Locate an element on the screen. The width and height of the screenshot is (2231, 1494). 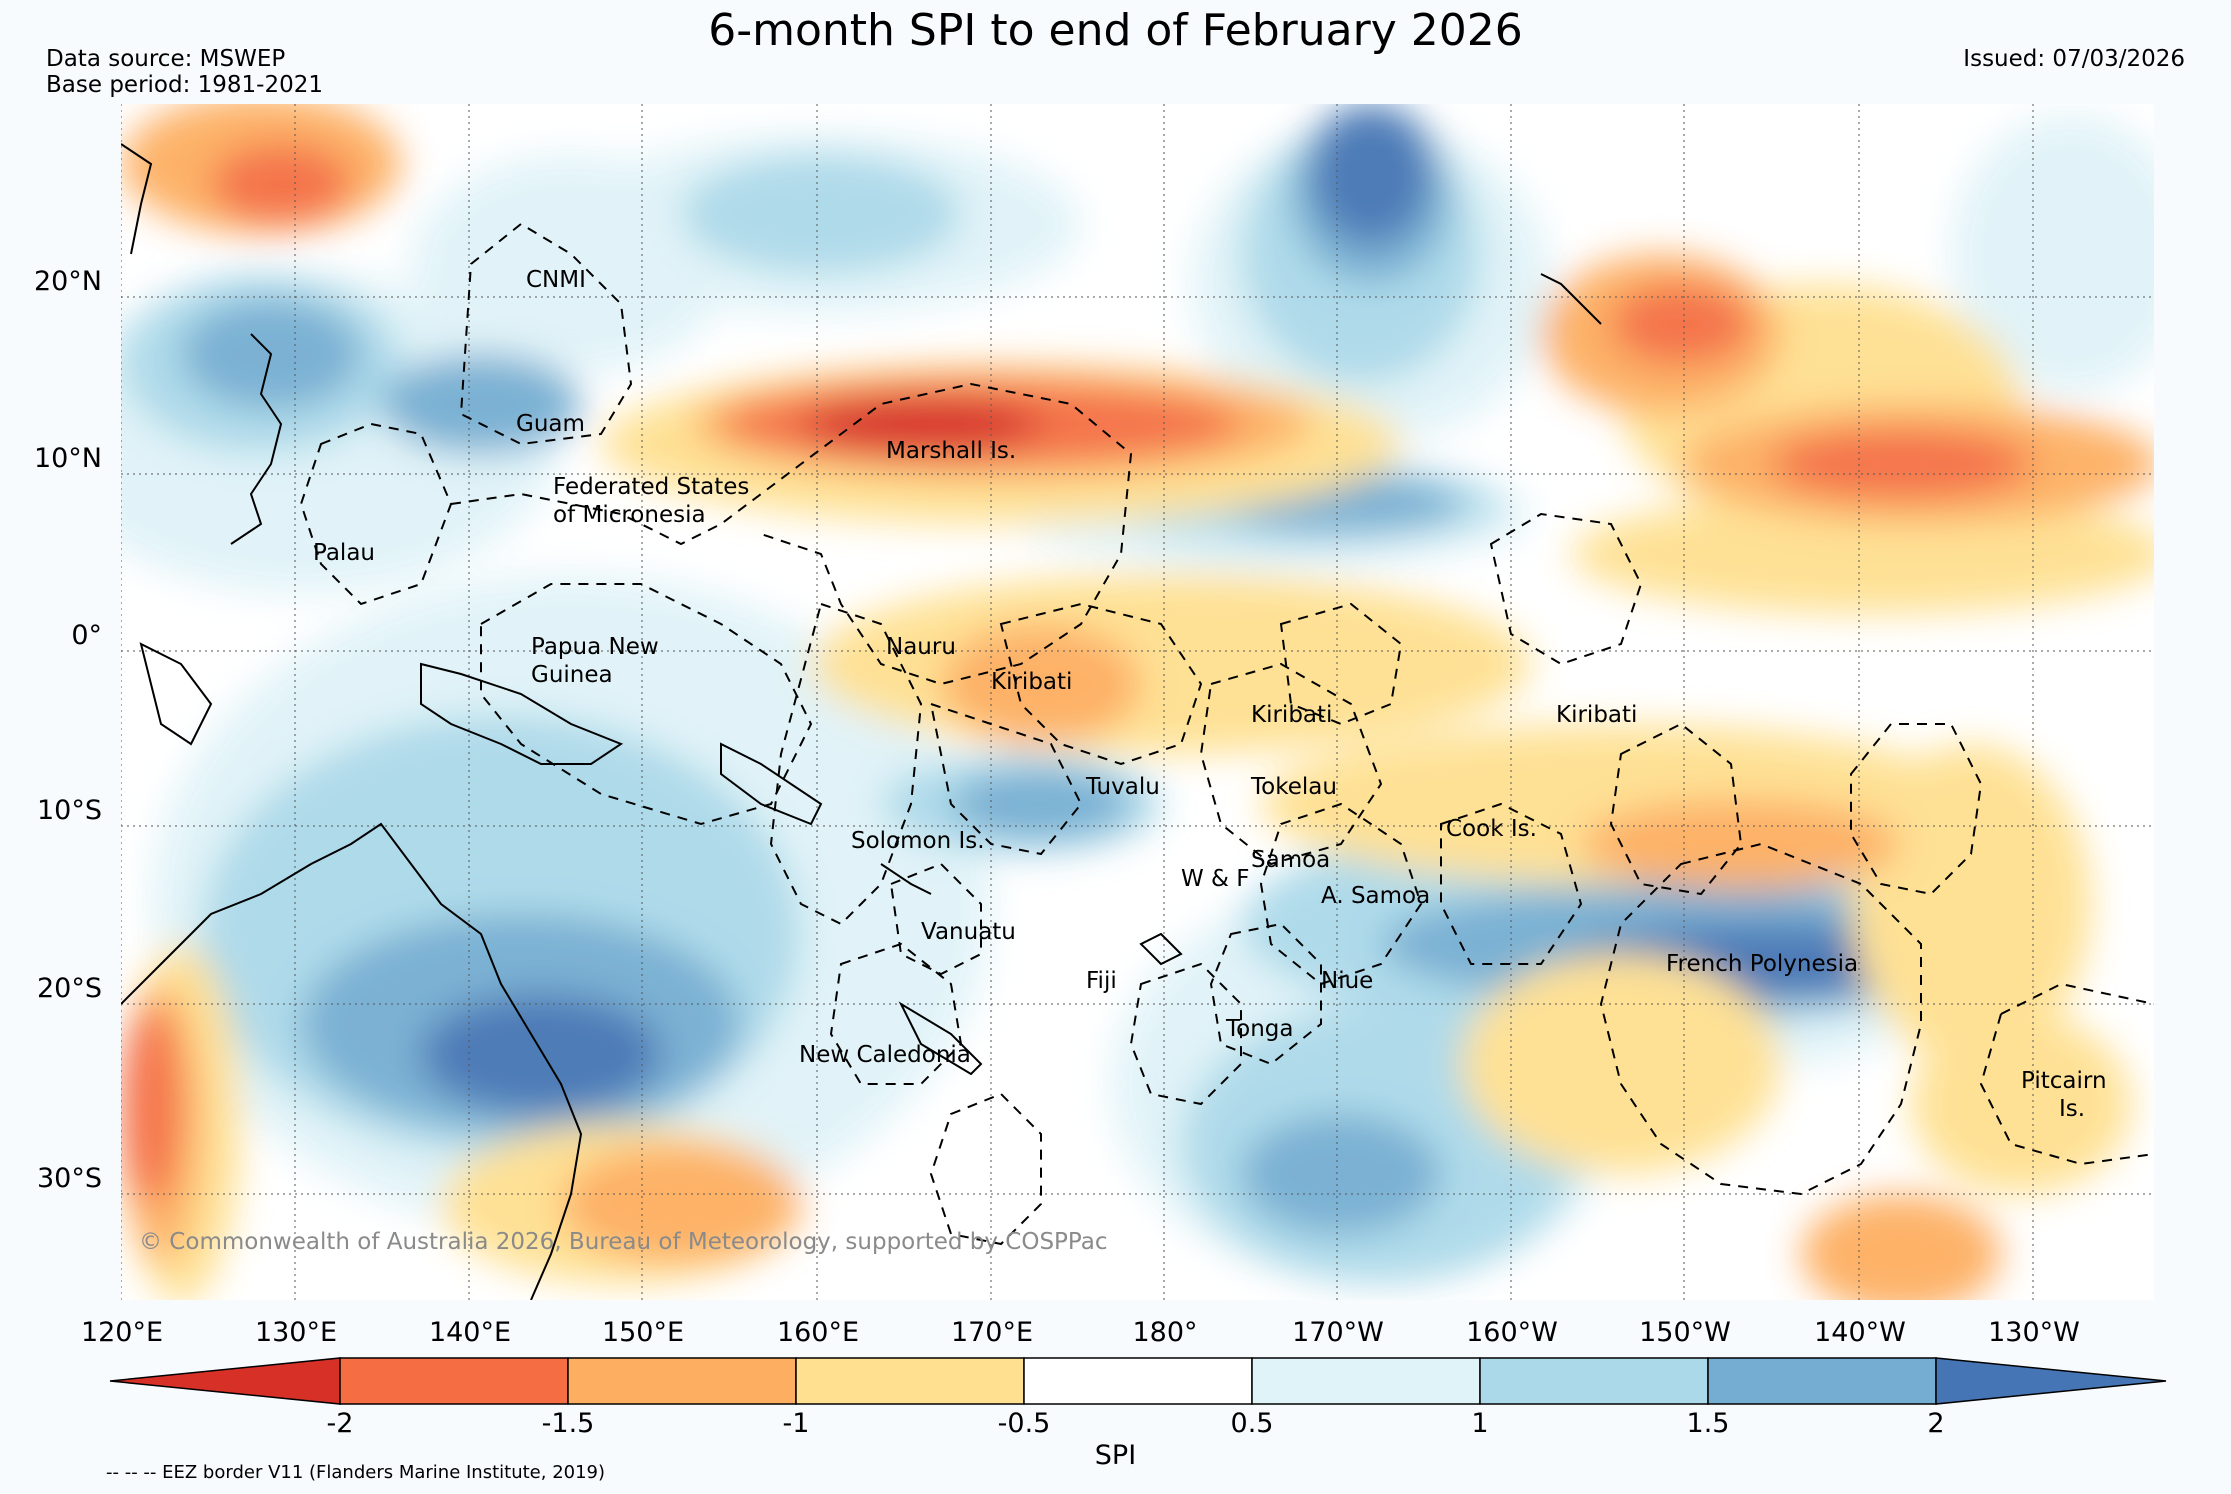
region-label: W & F is located at coordinates (1215, 879).